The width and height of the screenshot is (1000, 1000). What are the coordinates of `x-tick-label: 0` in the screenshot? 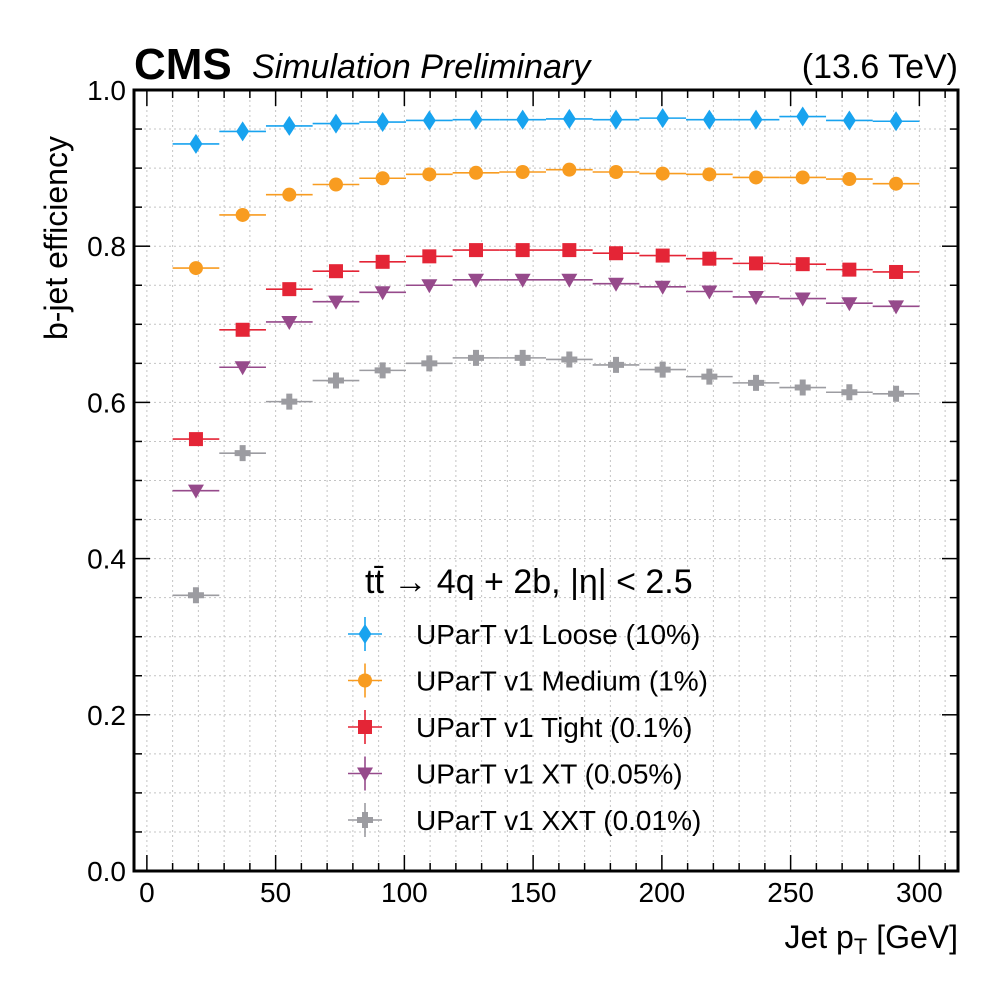 It's located at (147, 892).